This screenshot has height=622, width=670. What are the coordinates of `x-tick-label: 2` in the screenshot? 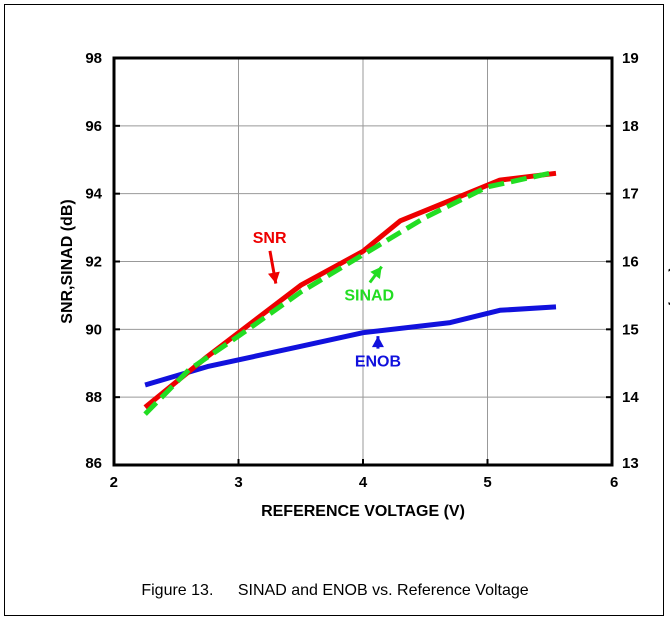 It's located at (114, 482).